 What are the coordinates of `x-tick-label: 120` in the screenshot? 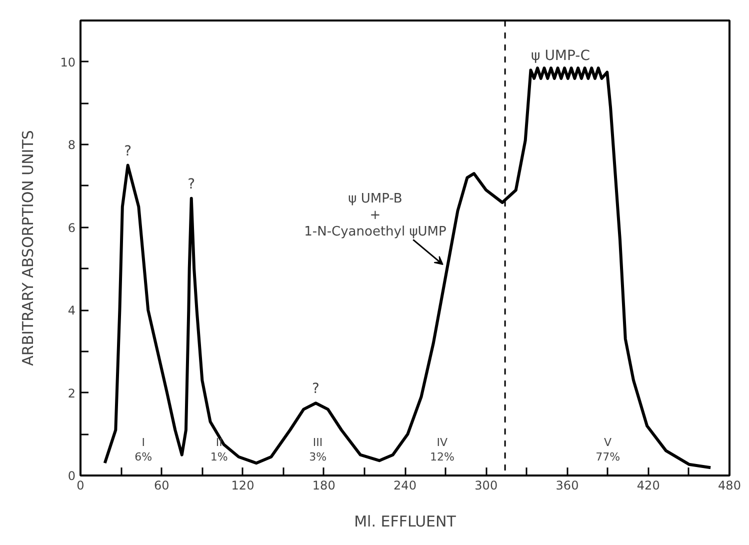 It's located at (242, 485).